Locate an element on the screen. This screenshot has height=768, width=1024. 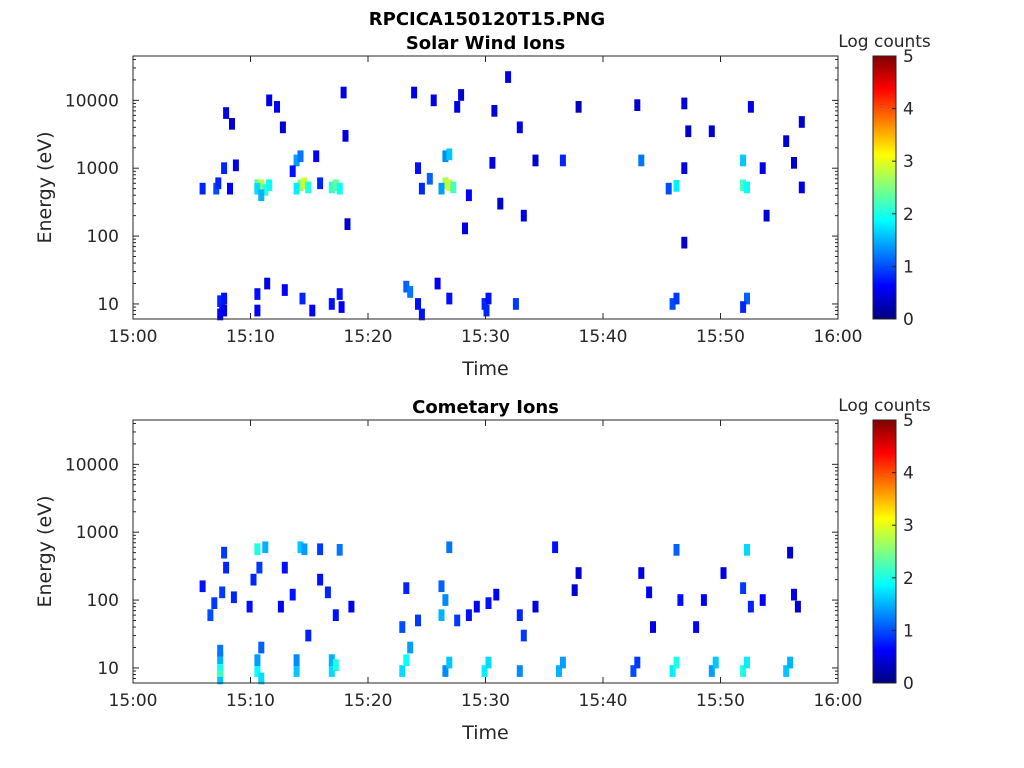
figure-title: RPCICA150120T15.PNG is located at coordinates (487, 19).